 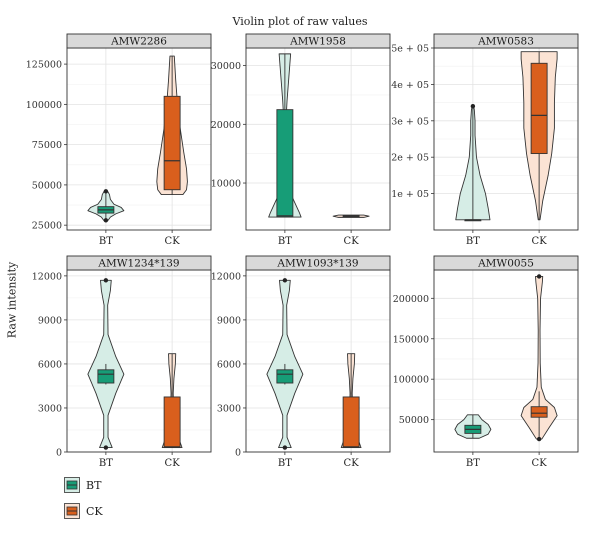 I want to click on panel-amw1093-139: AMW1093*139 0 3000 6000 9000 12000 BT CK, so click(x=301, y=362).